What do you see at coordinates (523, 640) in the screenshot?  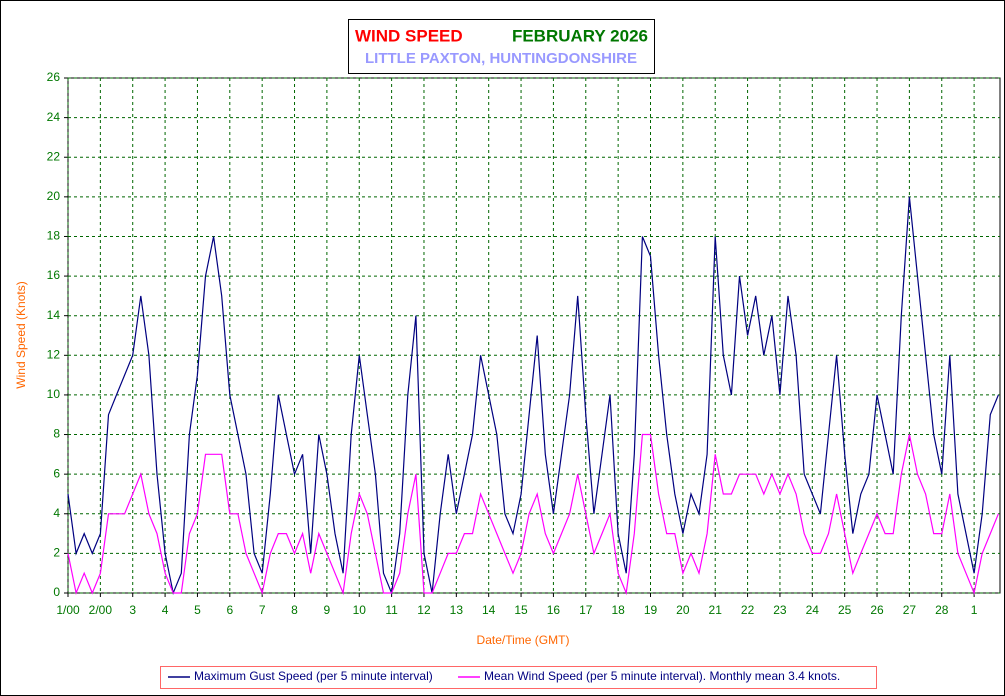 I see `x-axis-label: Date/Time (GMT)` at bounding box center [523, 640].